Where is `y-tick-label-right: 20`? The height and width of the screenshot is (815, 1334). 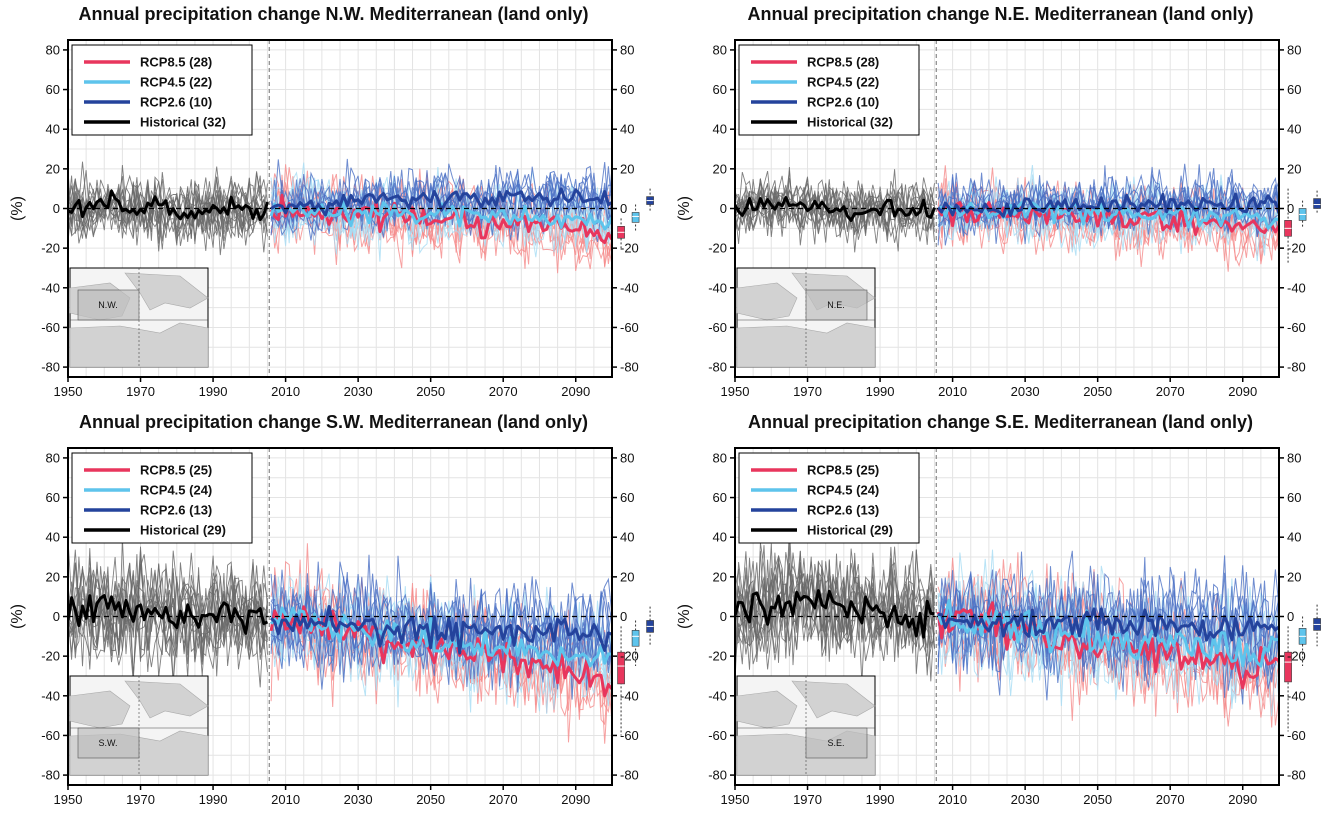 y-tick-label-right: 20 is located at coordinates (627, 168).